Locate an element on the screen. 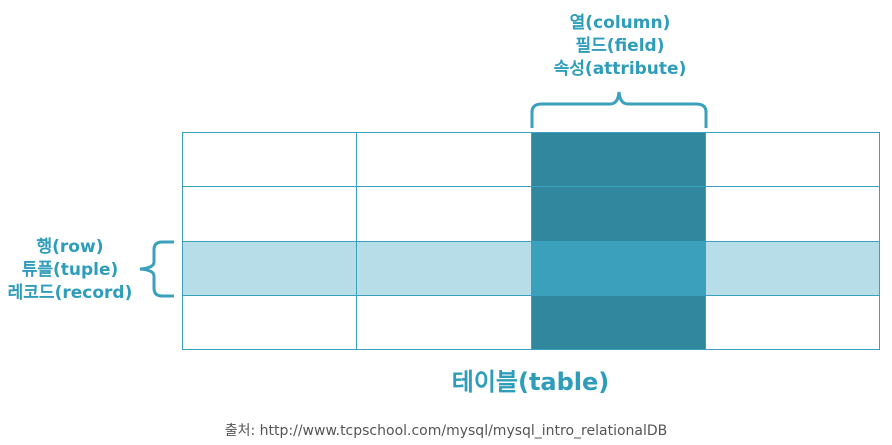 Image resolution: width=892 pixels, height=445 pixels. column-labels: 열(column) 필드(field) 속성(attribute) is located at coordinates (620, 46).